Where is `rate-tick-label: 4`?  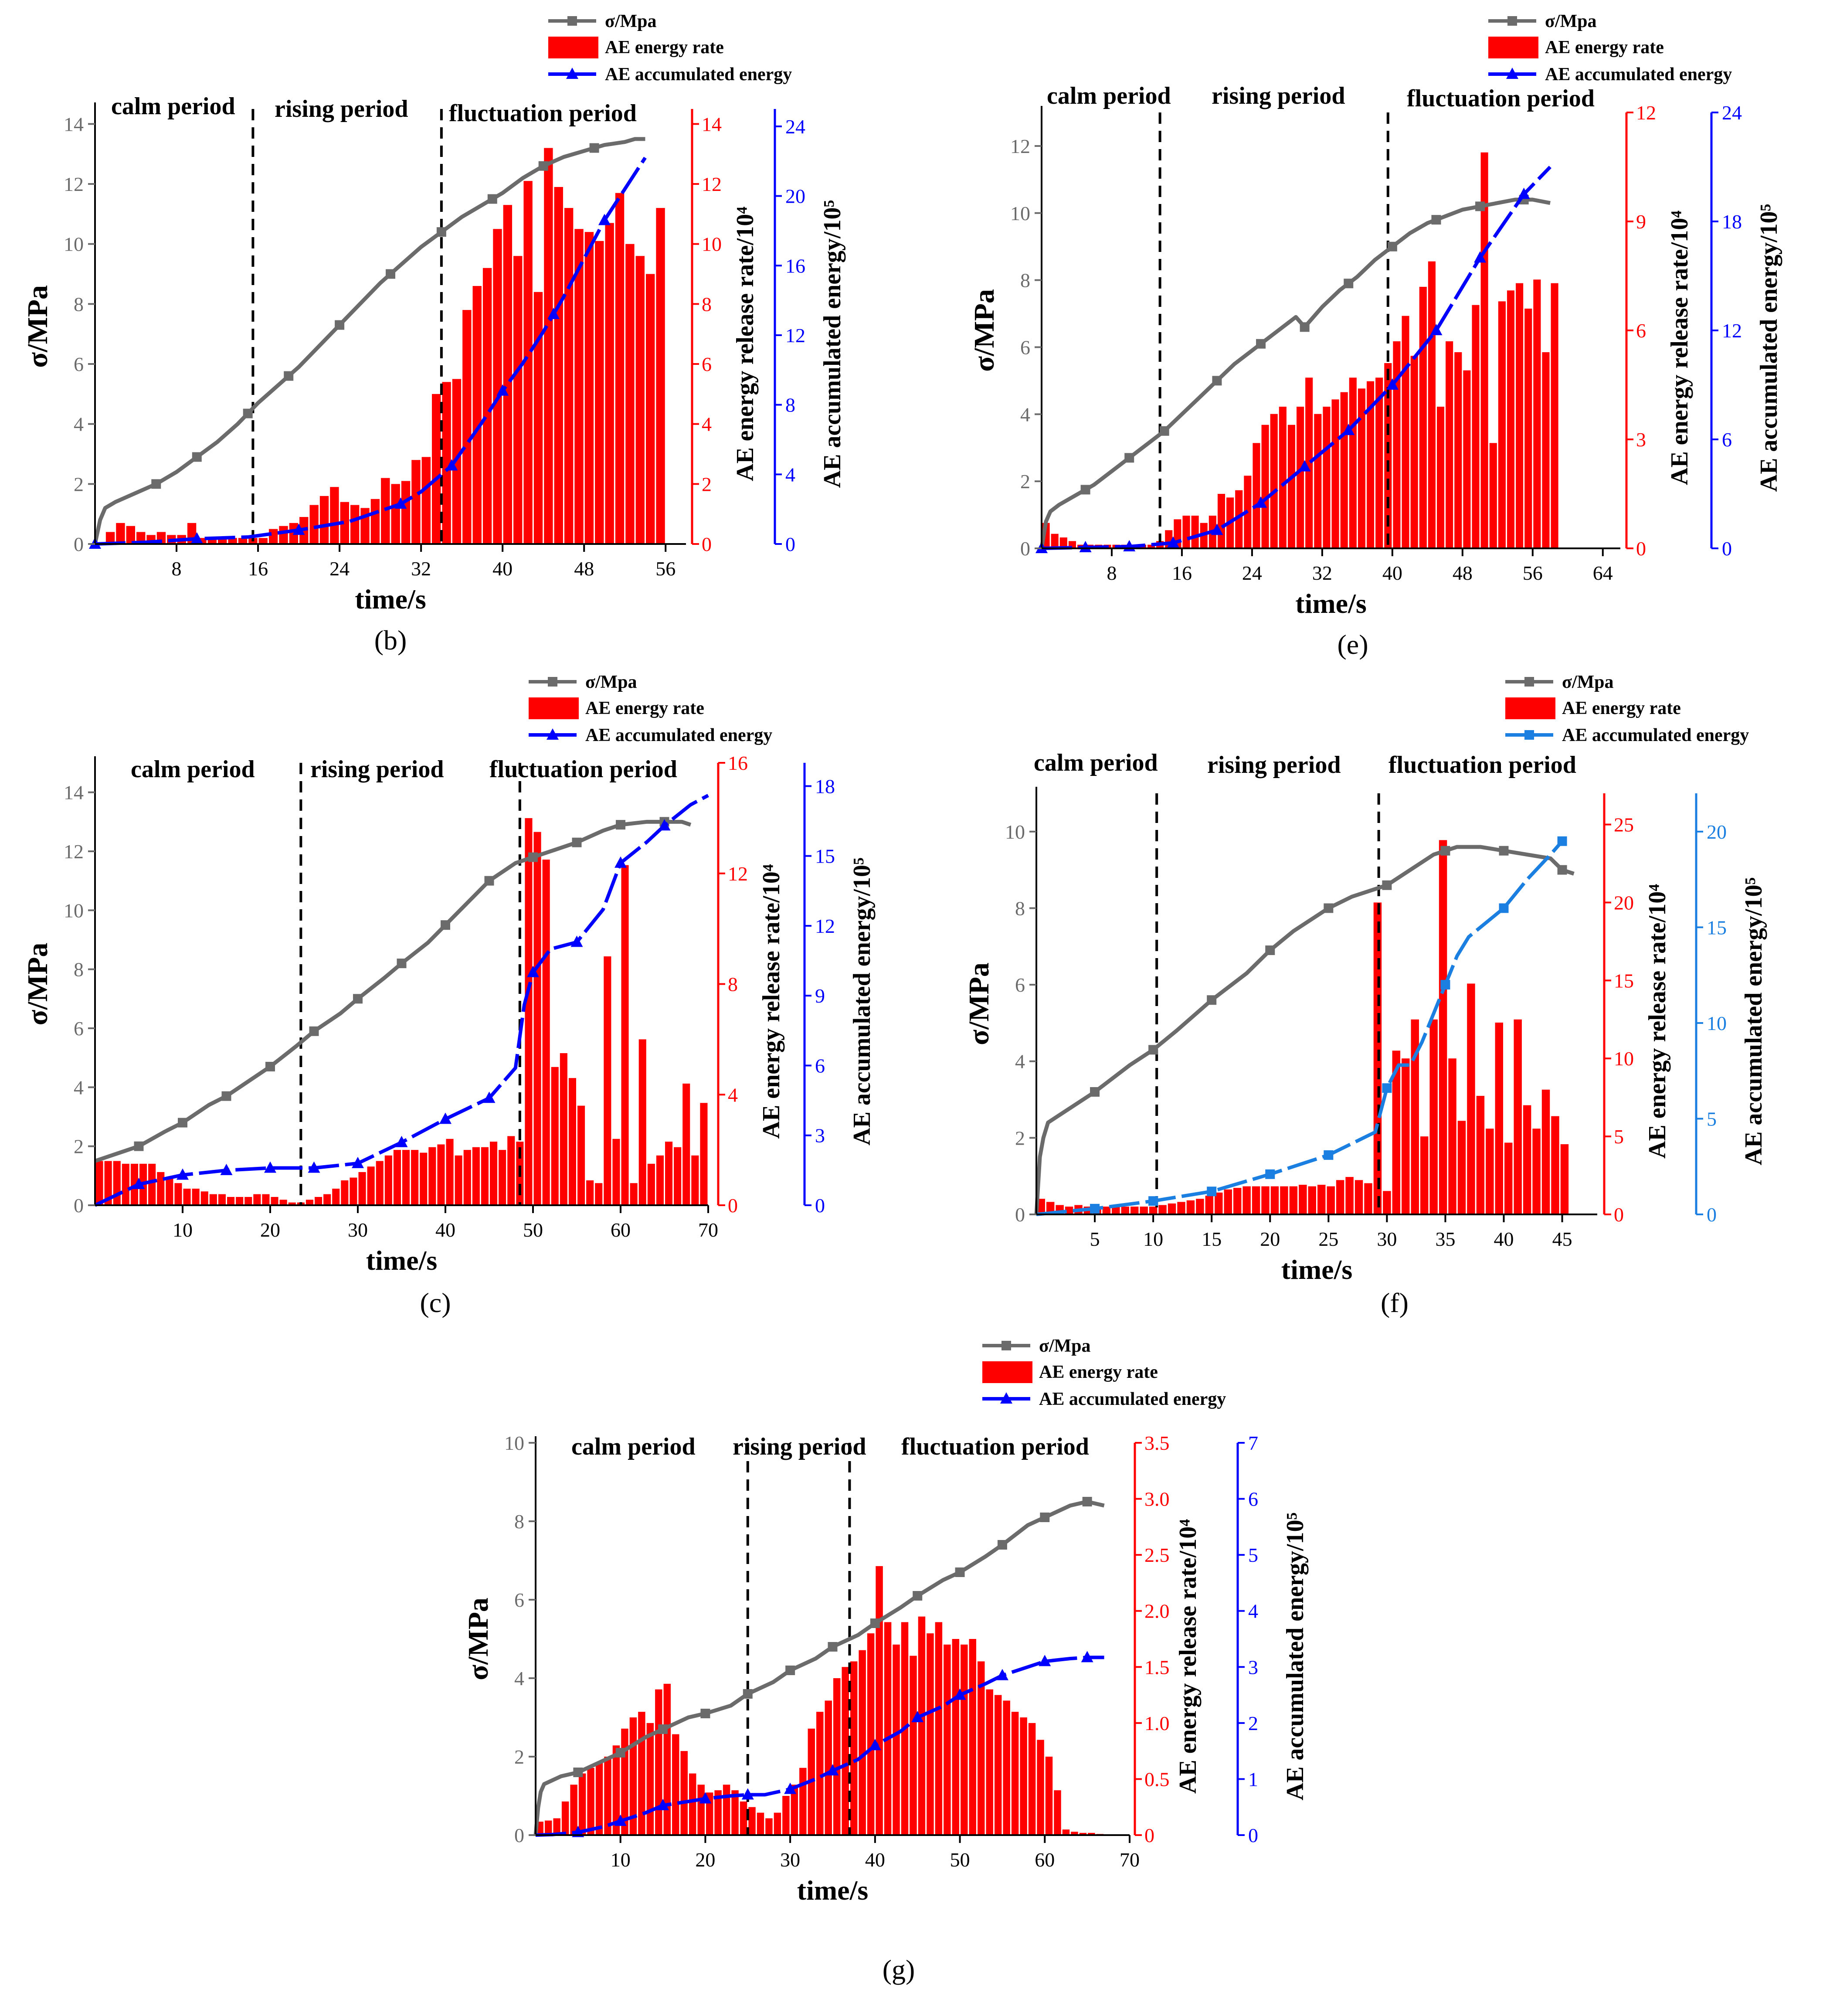
rate-tick-label: 4 is located at coordinates (733, 1095).